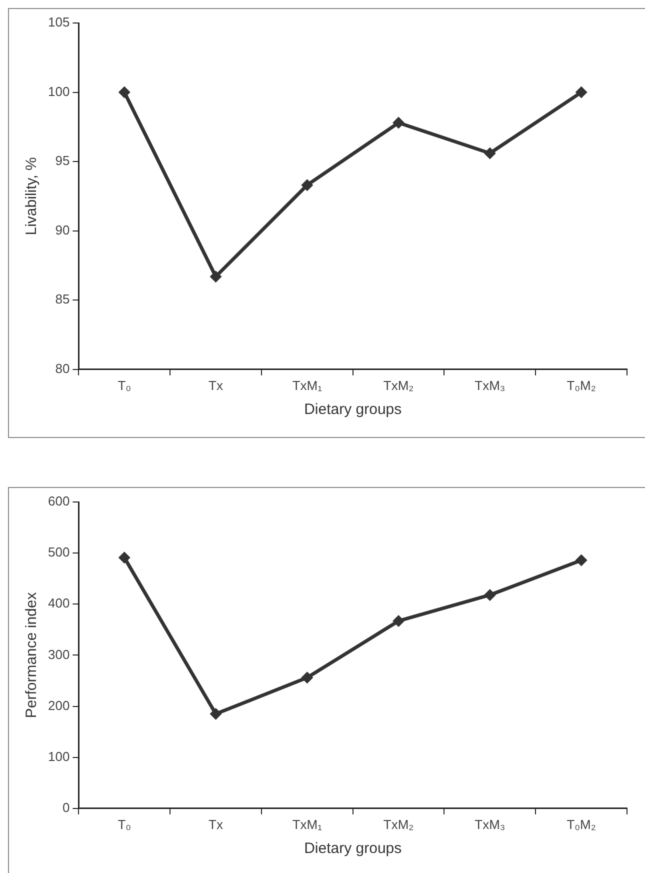 This screenshot has height=873, width=645. What do you see at coordinates (31, 196) in the screenshot?
I see `y-axis-title: Livability, %` at bounding box center [31, 196].